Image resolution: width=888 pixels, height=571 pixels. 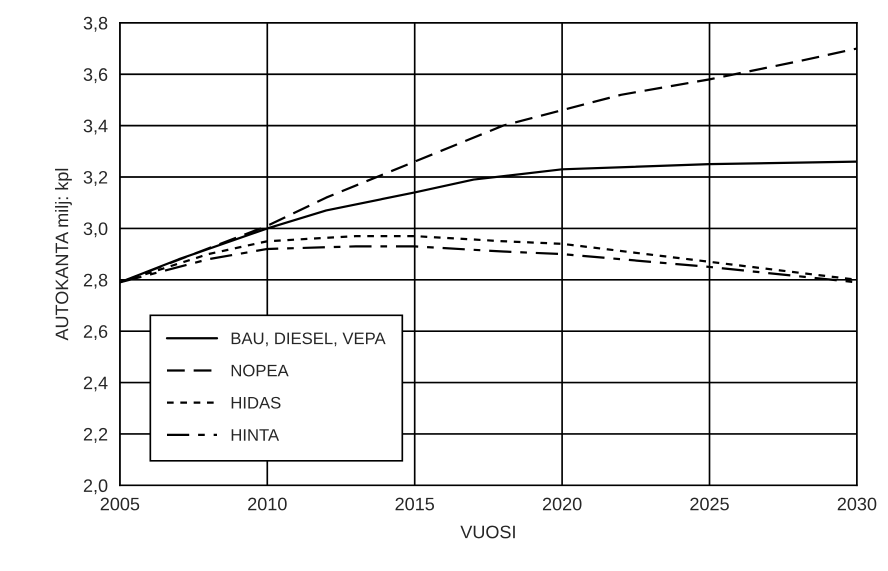 I want to click on x-tick-label: 2015, so click(x=415, y=504).